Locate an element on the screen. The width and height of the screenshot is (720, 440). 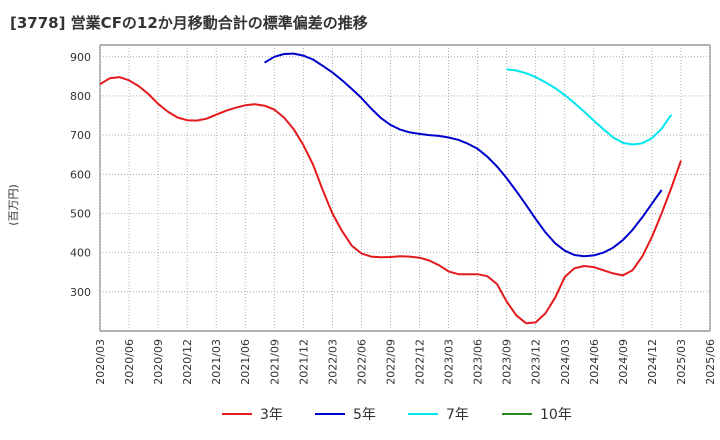
x-tick-label: 2022/09 is located at coordinates (390, 362).